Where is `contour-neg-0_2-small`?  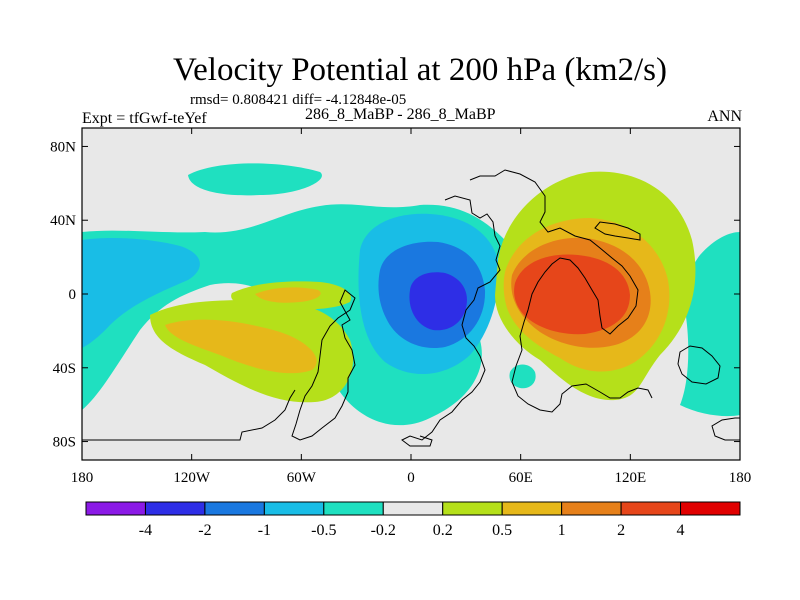 contour-neg-0_2-small is located at coordinates (522, 376).